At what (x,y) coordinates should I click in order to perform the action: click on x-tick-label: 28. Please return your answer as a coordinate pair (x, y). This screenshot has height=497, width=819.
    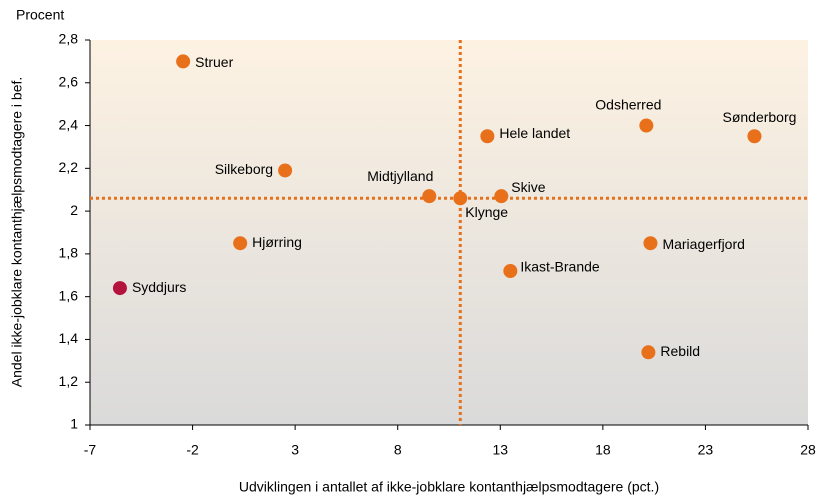
    Looking at the image, I should click on (808, 450).